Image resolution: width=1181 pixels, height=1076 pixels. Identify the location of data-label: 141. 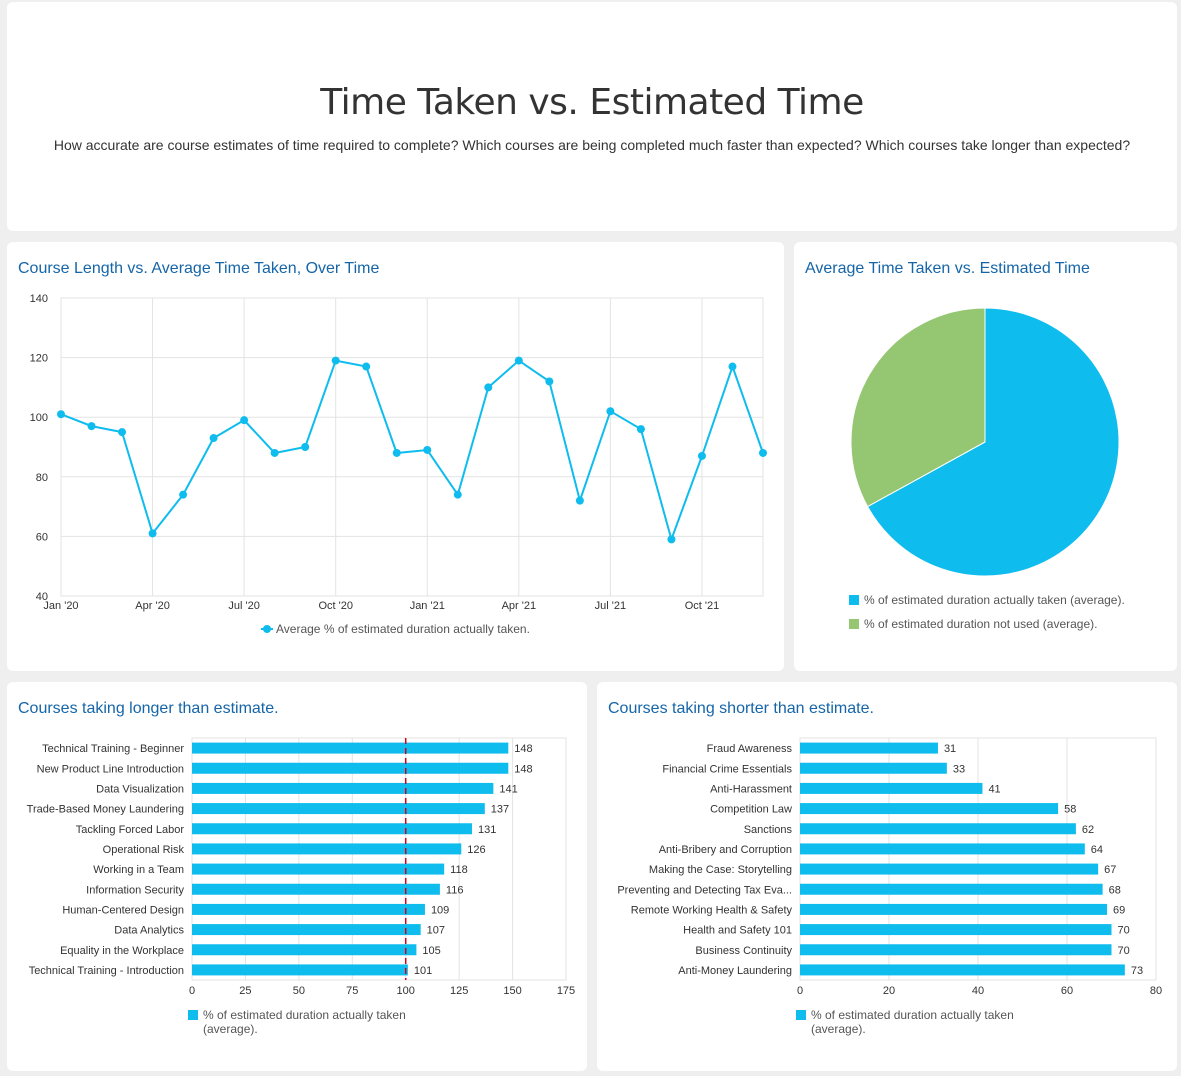
(508, 789).